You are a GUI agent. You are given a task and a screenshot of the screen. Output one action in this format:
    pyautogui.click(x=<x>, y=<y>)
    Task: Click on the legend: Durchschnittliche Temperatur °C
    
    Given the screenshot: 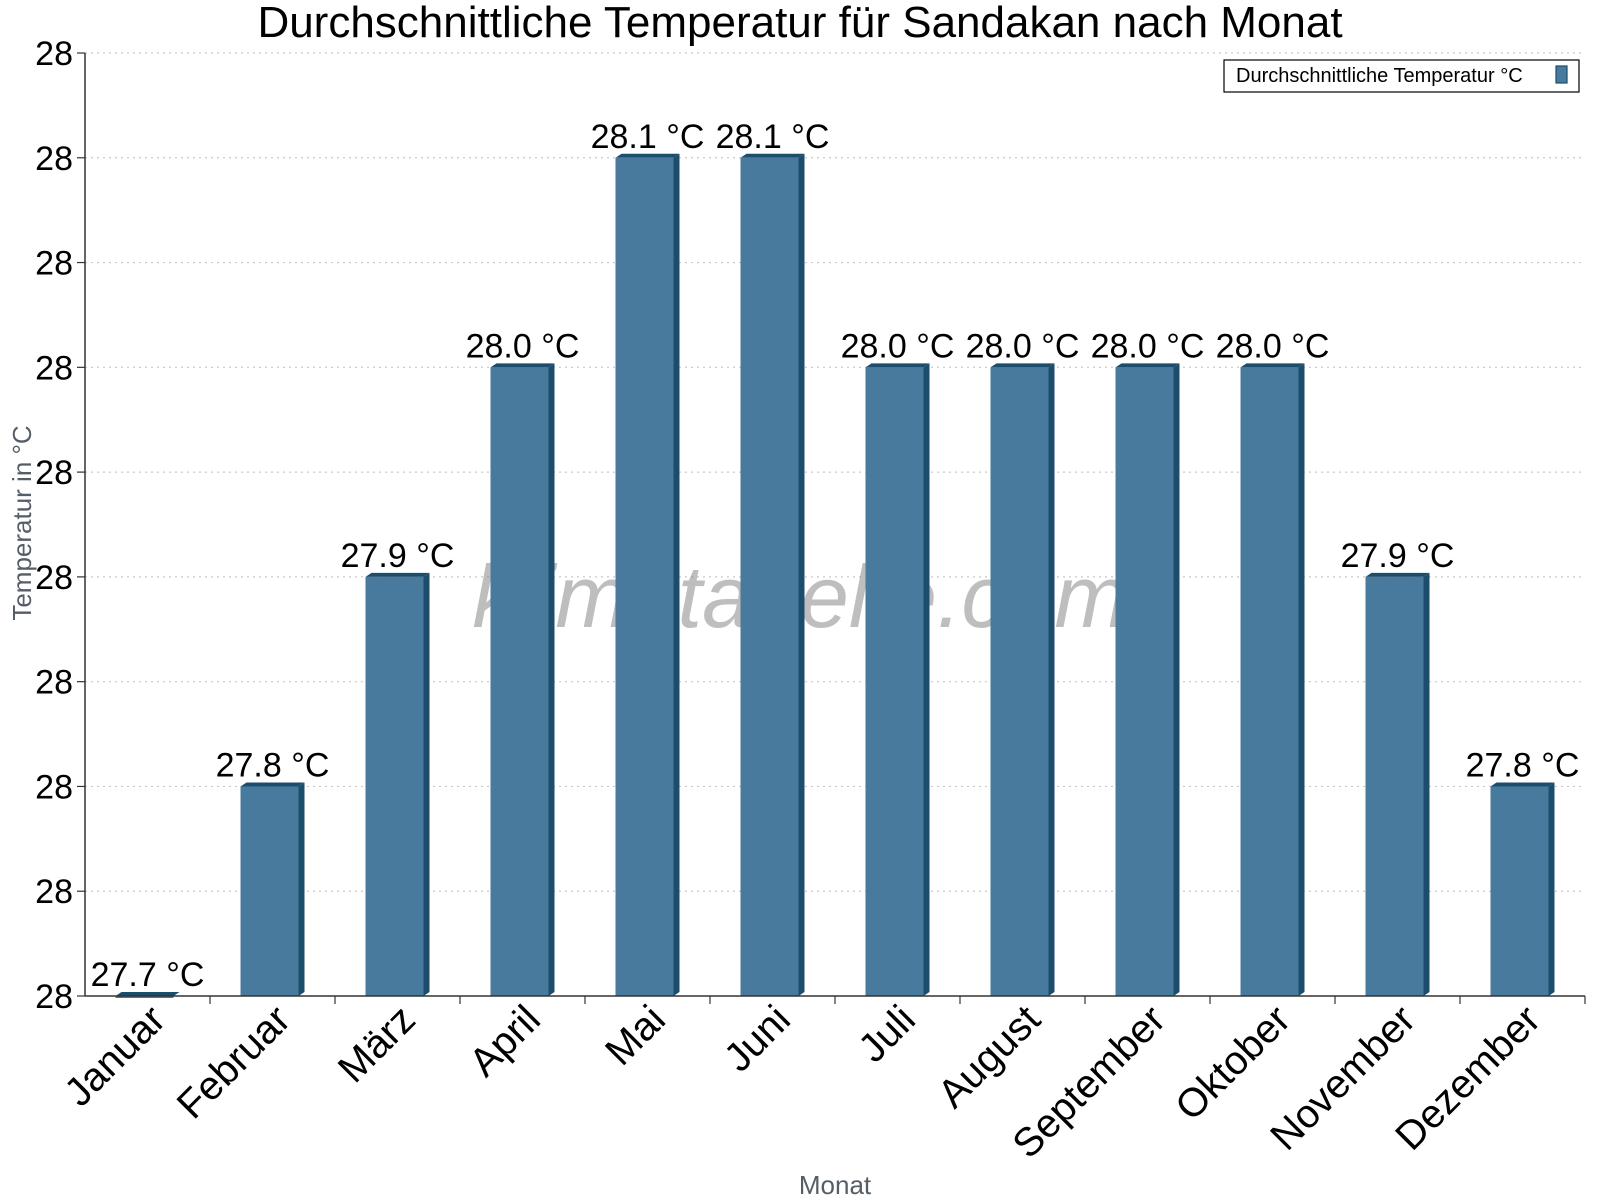 What is the action you would take?
    pyautogui.click(x=1401, y=76)
    